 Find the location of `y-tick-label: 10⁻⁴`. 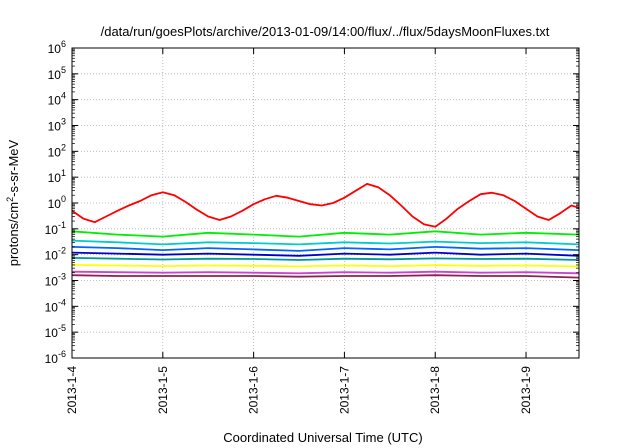

y-tick-label: 10⁻⁴ is located at coordinates (55, 305).